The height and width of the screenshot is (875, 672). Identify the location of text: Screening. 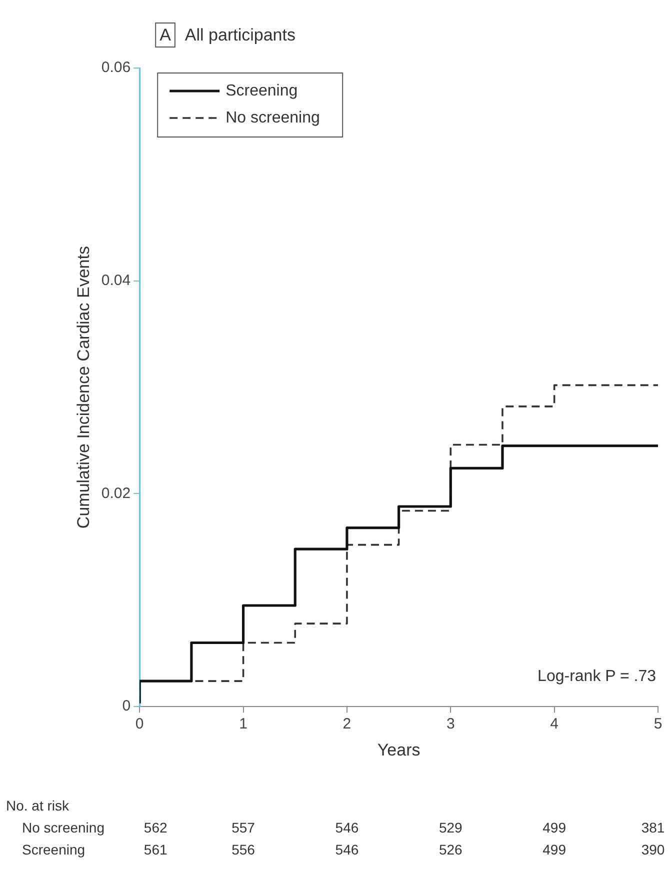
(54, 849).